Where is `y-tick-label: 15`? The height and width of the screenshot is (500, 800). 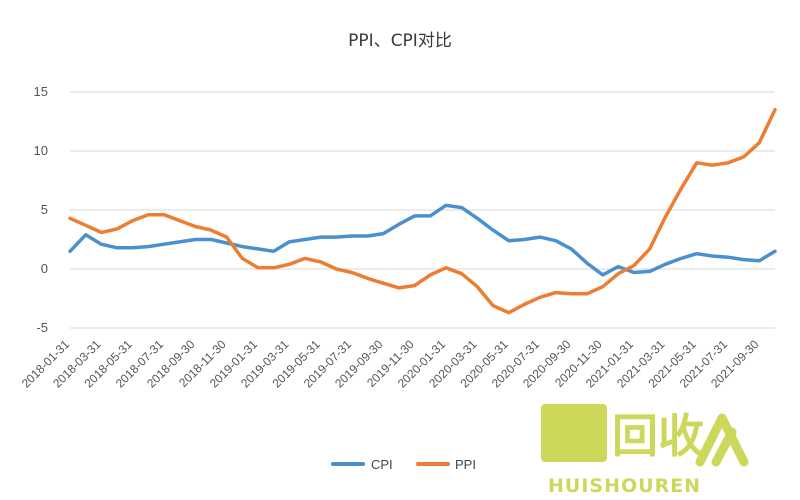 y-tick-label: 15 is located at coordinates (41, 91).